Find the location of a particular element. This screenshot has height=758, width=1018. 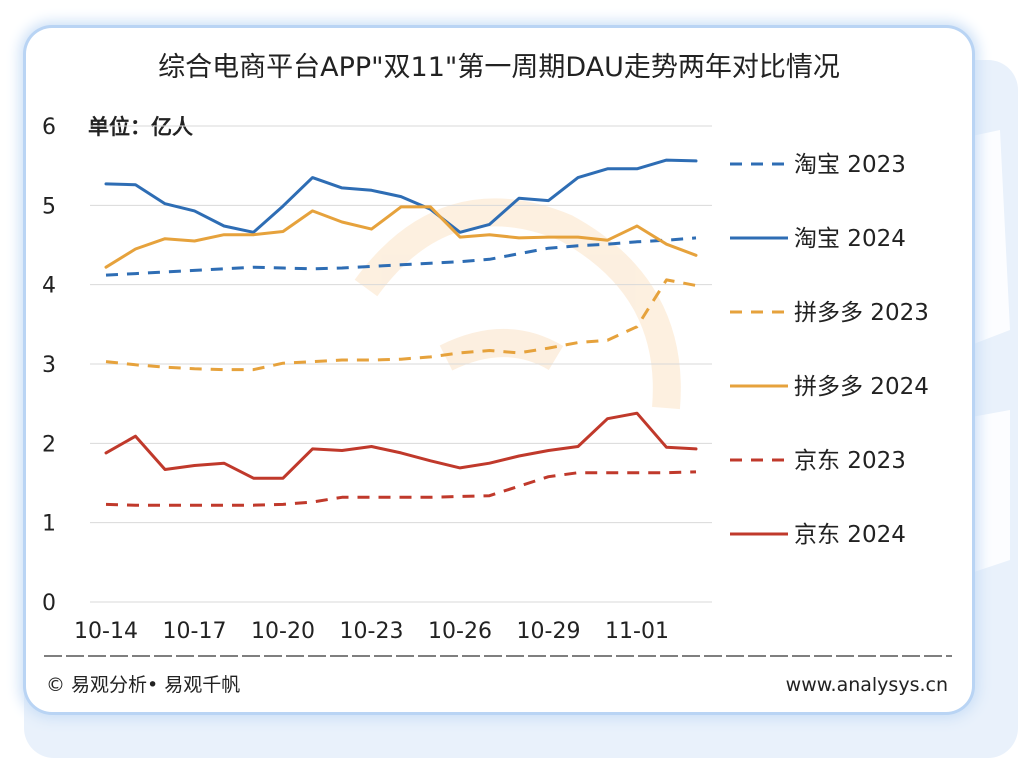

unit-label: 单位：亿人 is located at coordinates (140, 127).